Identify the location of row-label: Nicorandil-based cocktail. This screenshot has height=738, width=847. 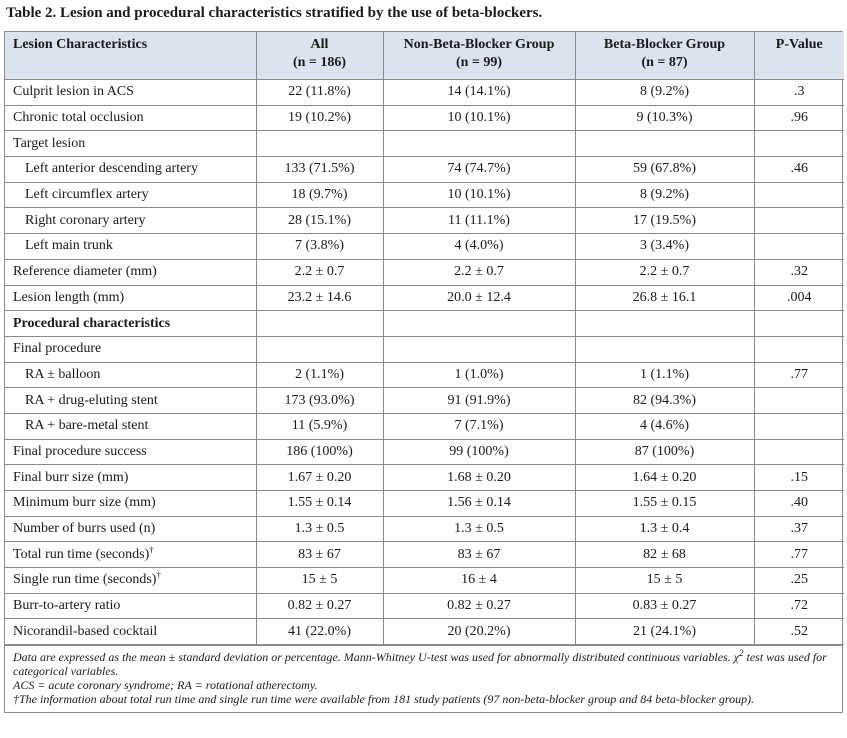
(131, 632).